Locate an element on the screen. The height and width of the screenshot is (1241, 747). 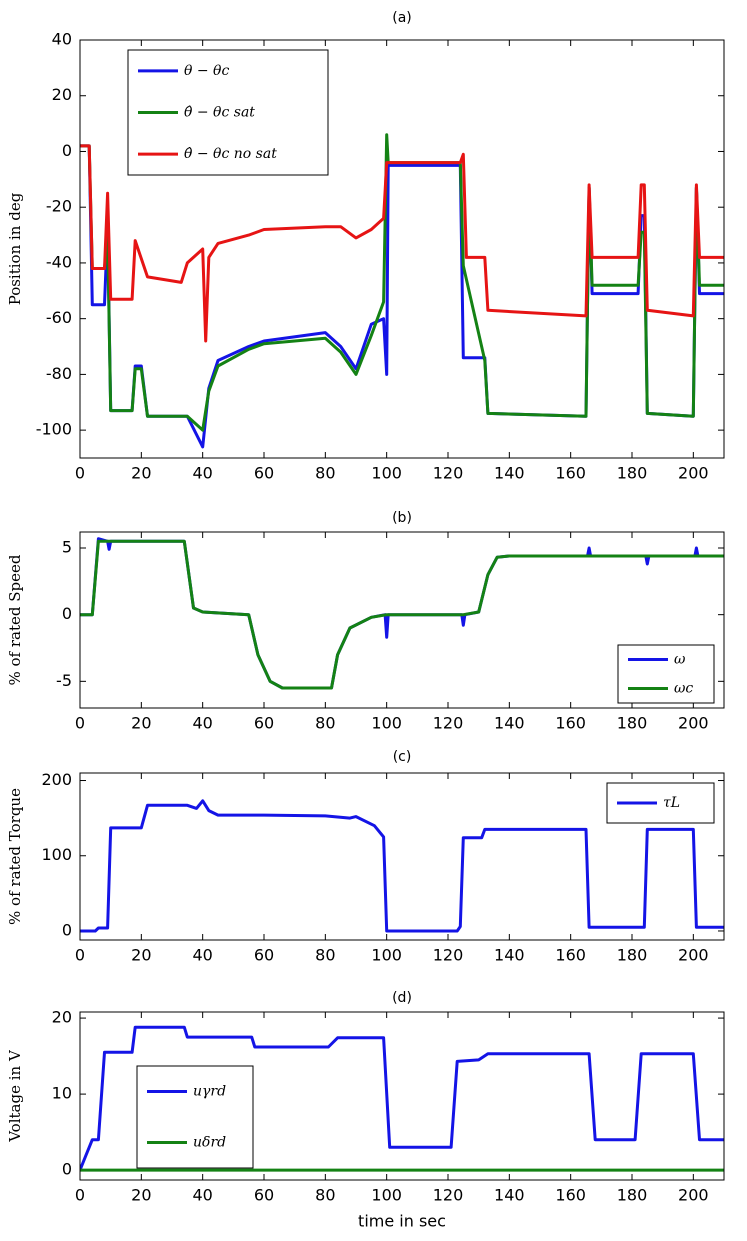
y-tick-label: -100 is located at coordinates (54, 429).